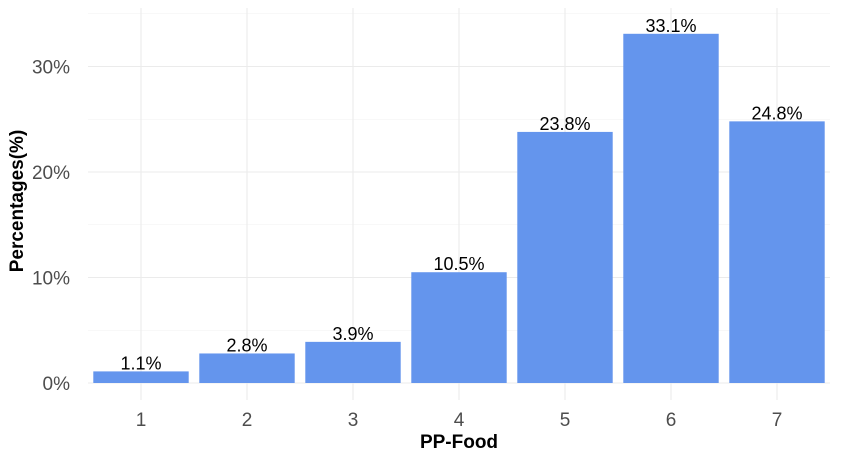  Describe the element at coordinates (459, 442) in the screenshot. I see `x-axis-title: PP-Food` at that location.